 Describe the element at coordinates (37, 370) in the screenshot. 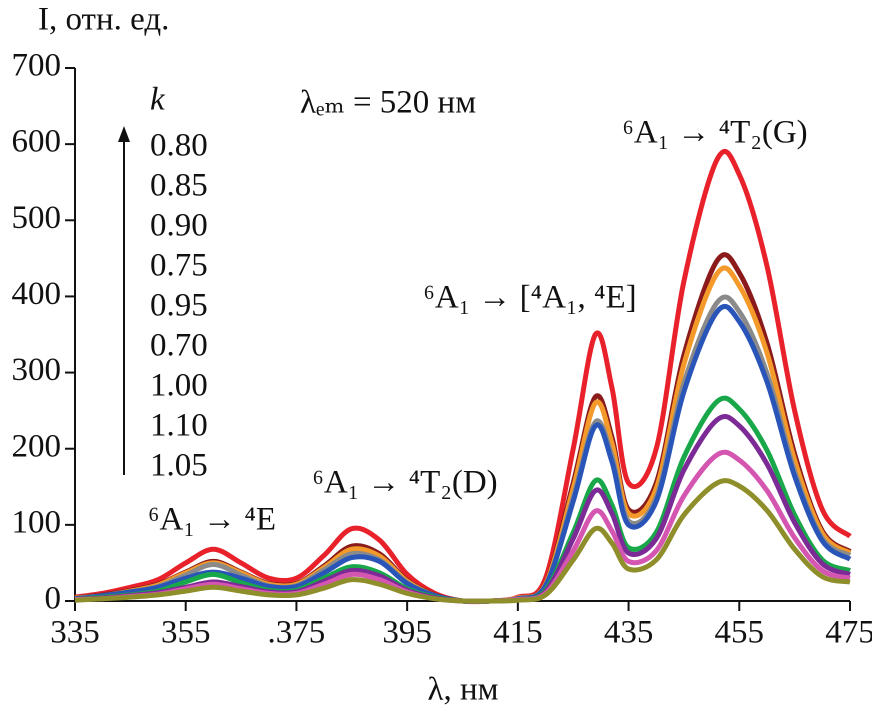

I see `y-tick-label: 300` at that location.